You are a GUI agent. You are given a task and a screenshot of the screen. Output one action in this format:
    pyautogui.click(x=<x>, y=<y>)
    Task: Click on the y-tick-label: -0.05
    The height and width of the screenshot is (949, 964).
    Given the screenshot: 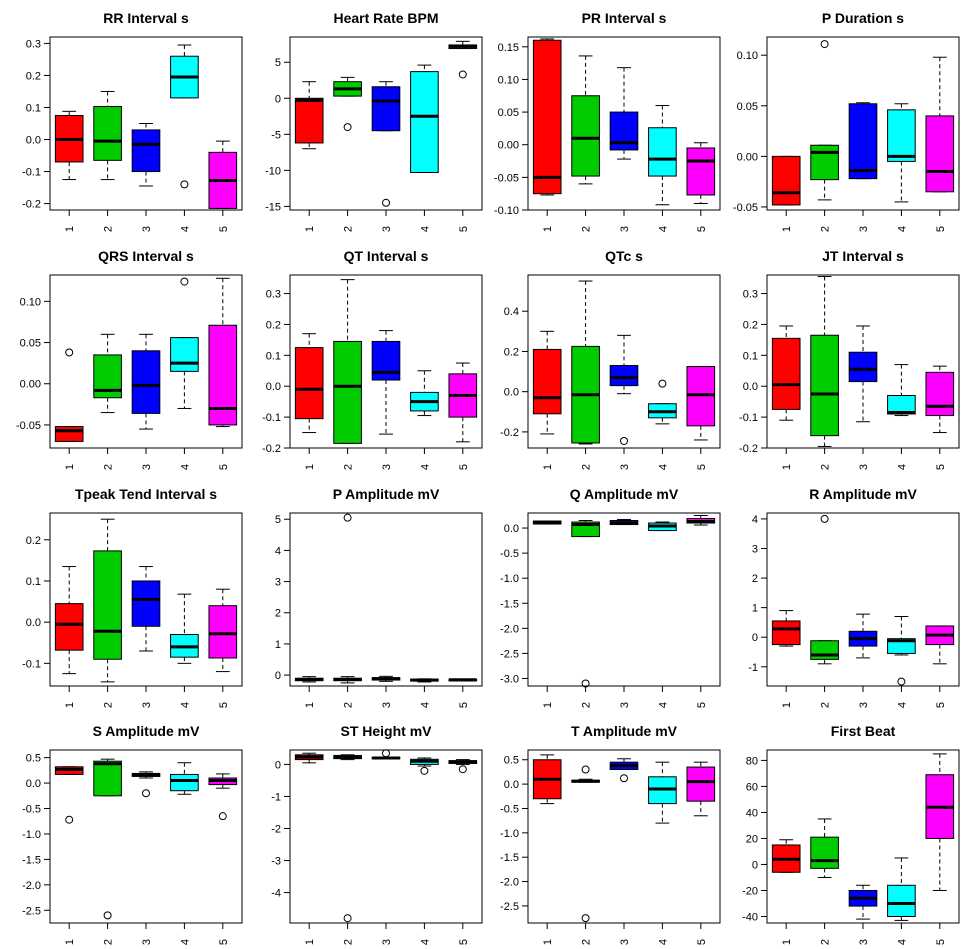 What is the action you would take?
    pyautogui.click(x=506, y=178)
    